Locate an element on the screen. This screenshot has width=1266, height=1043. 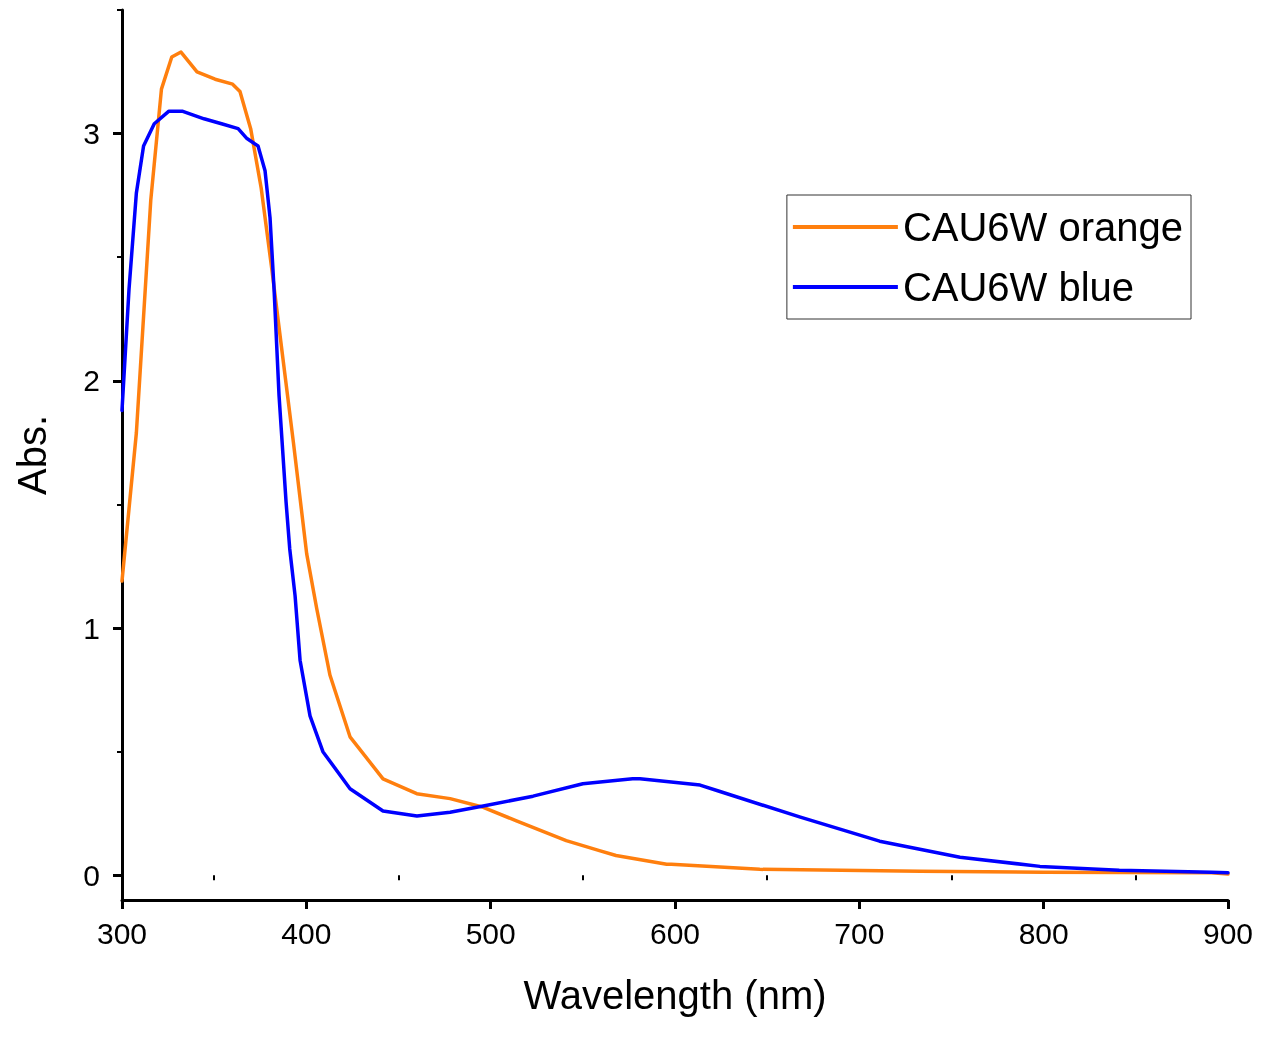
x-tick-label: 400 is located at coordinates (306, 933).